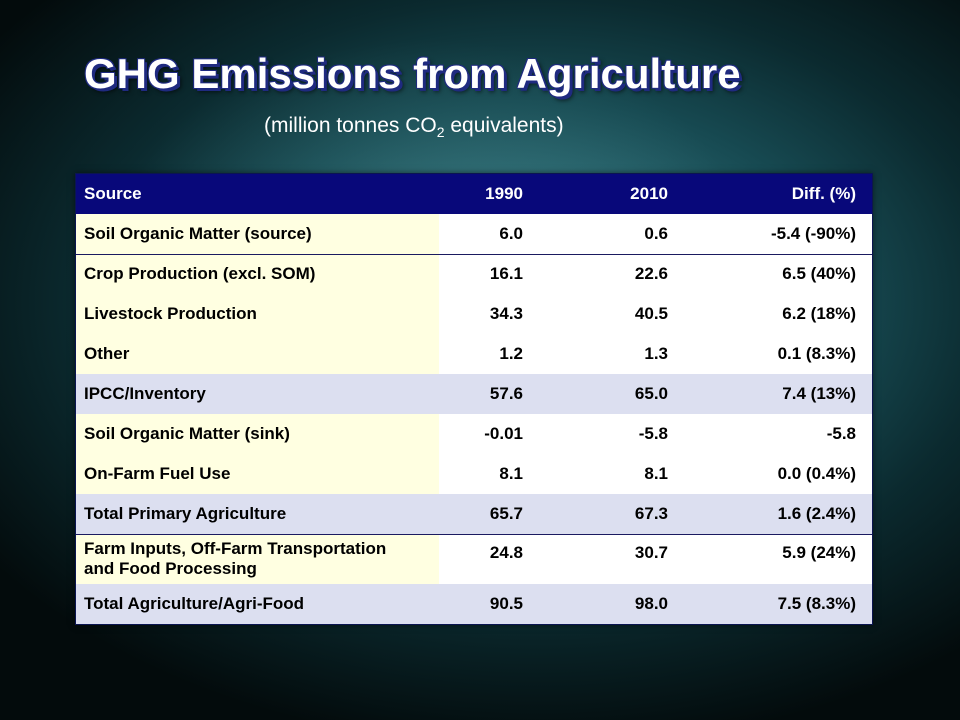  I want to click on row-diff: 7.4 (13%), so click(778, 394).